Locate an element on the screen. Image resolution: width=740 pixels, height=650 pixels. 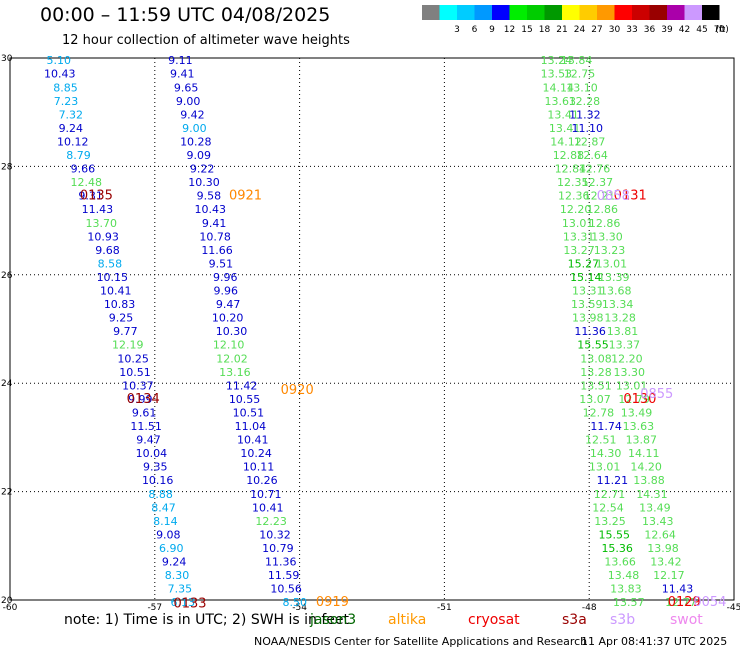
legend-tick-label: 21 is located at coordinates (561, 30).